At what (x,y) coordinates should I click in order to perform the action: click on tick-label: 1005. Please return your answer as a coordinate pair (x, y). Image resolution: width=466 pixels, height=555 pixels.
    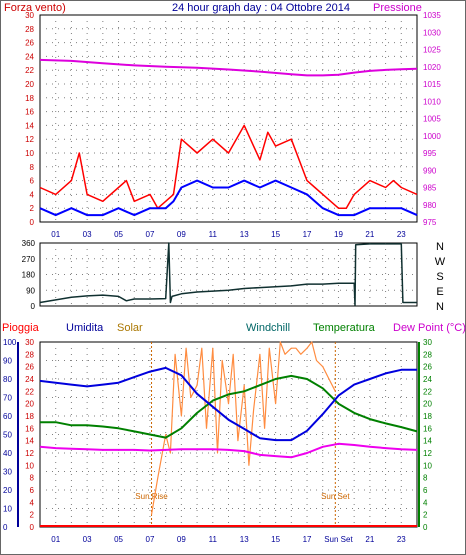
    Looking at the image, I should click on (432, 119).